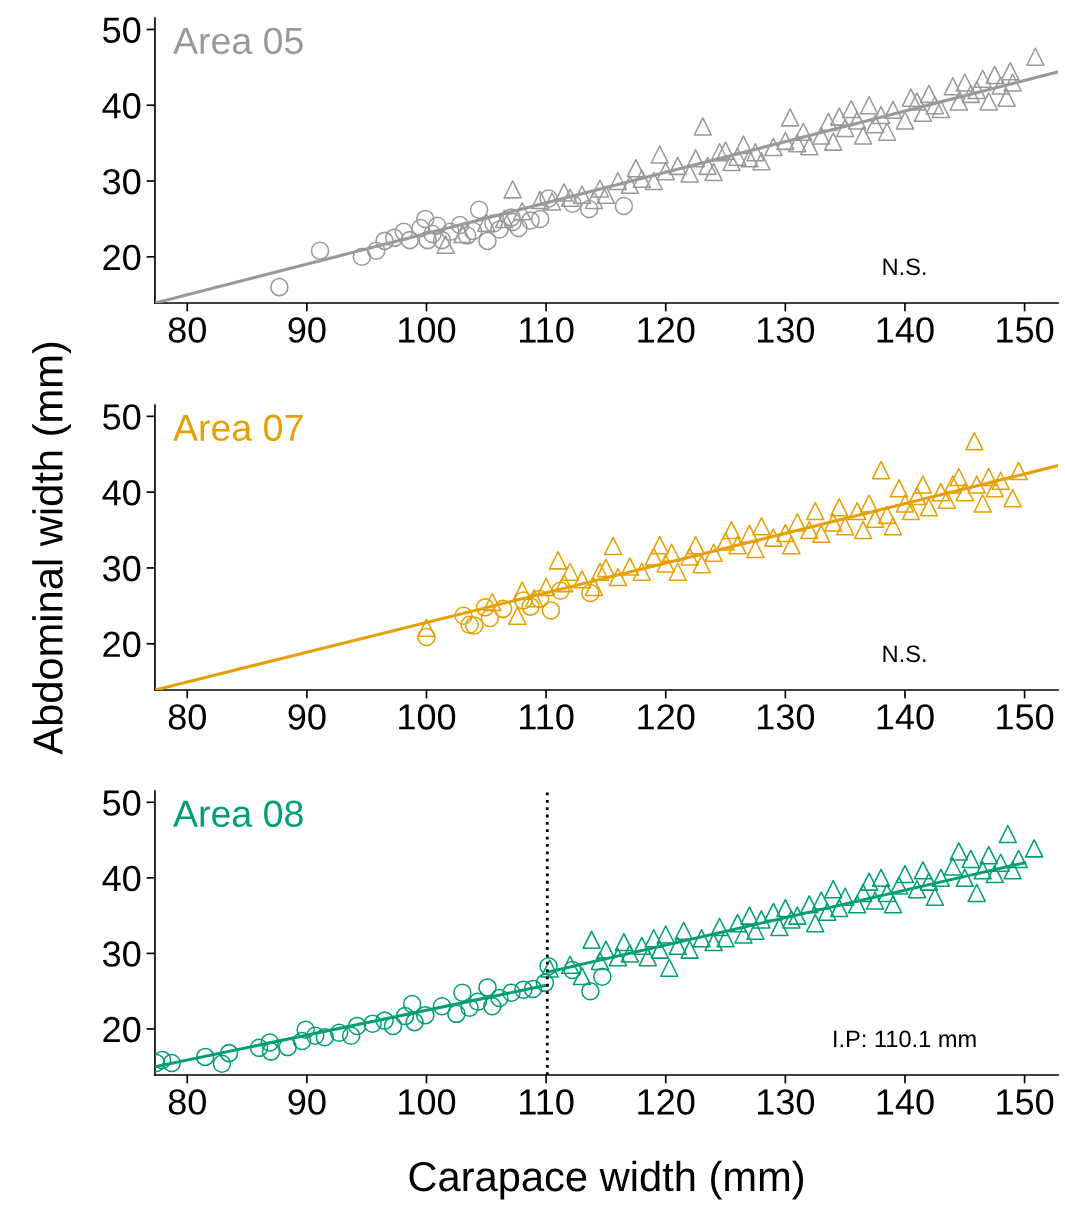  What do you see at coordinates (905, 1039) in the screenshot?
I see `ref-line-label: I.P: 110.1 mm` at bounding box center [905, 1039].